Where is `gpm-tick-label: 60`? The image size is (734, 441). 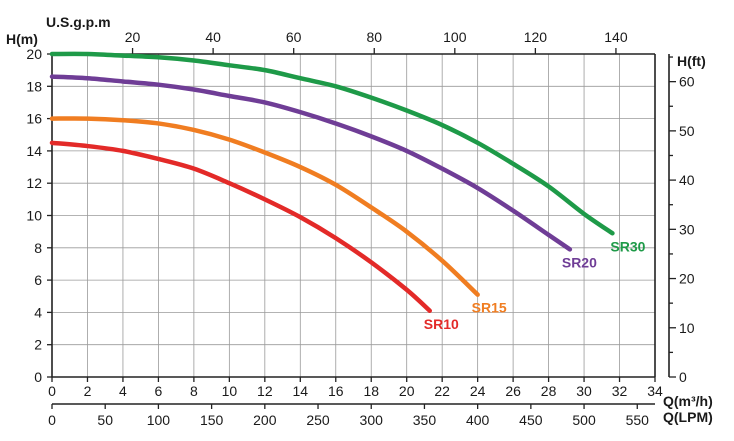
gpm-tick-label: 60 is located at coordinates (294, 37).